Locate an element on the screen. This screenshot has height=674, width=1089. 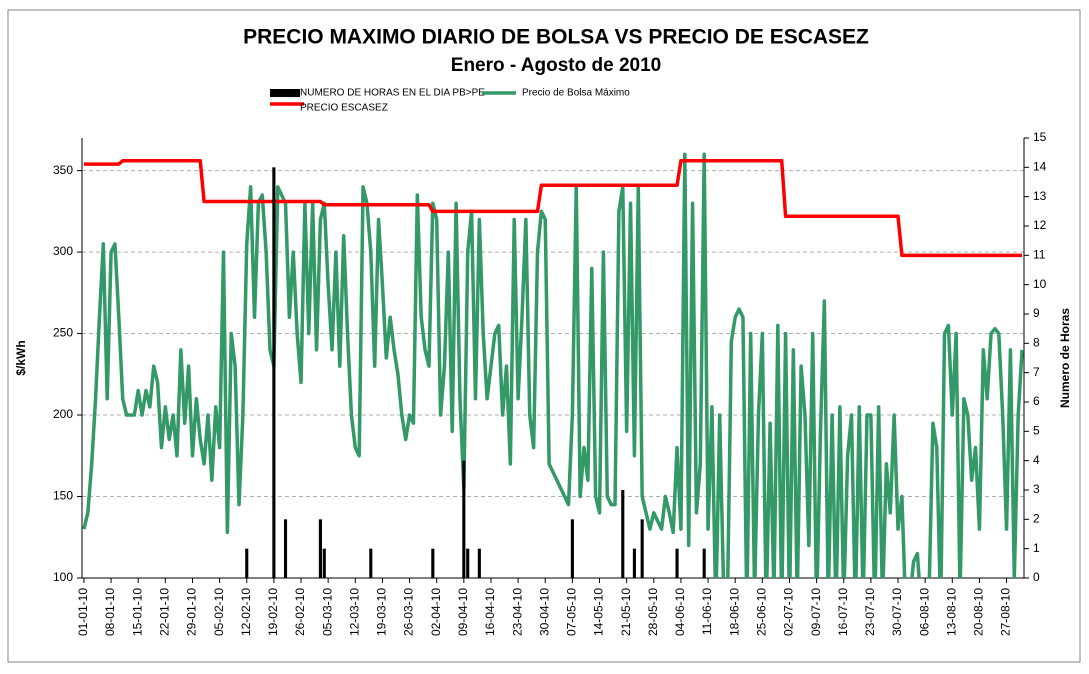
x-tick-label: 06-08-10 is located at coordinates (924, 612).